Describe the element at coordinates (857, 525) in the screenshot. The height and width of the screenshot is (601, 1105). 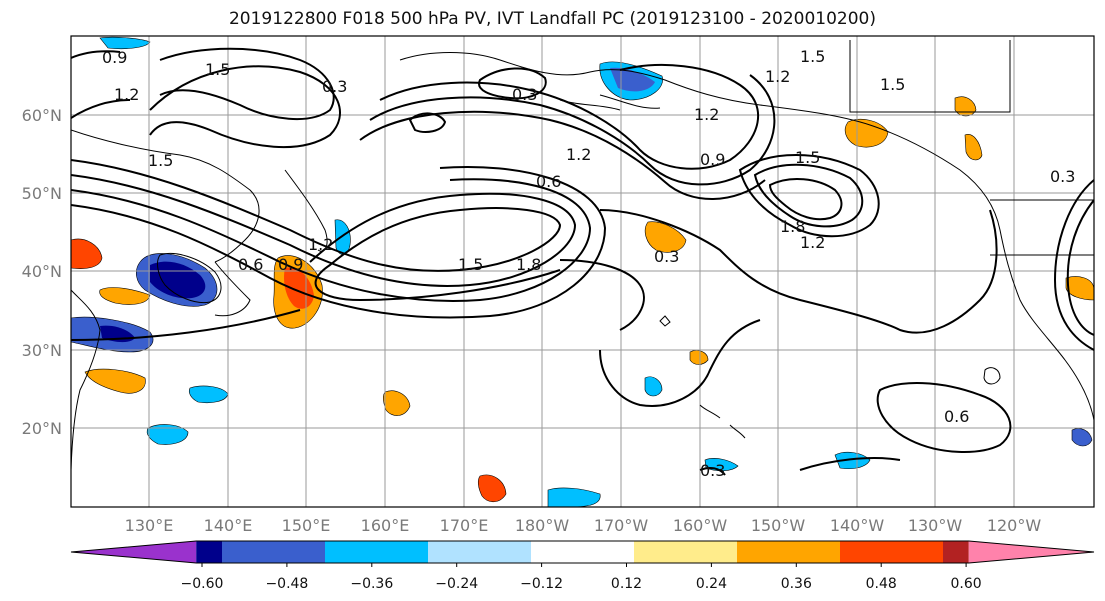
I see `lon-label: 140°W` at that location.